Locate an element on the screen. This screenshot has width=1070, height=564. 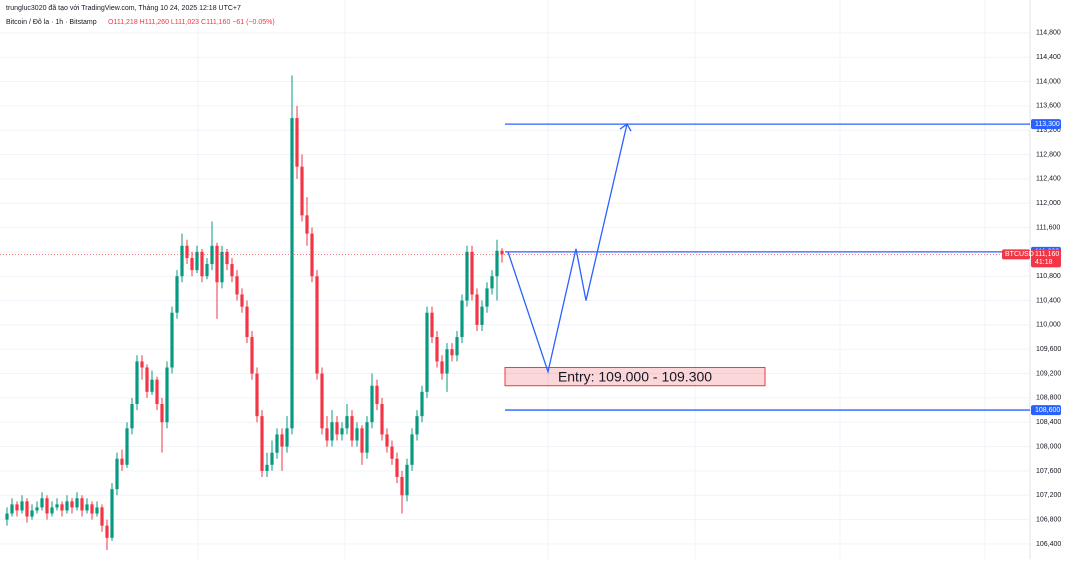
y-tick-label: 113,600 is located at coordinates (1048, 106).